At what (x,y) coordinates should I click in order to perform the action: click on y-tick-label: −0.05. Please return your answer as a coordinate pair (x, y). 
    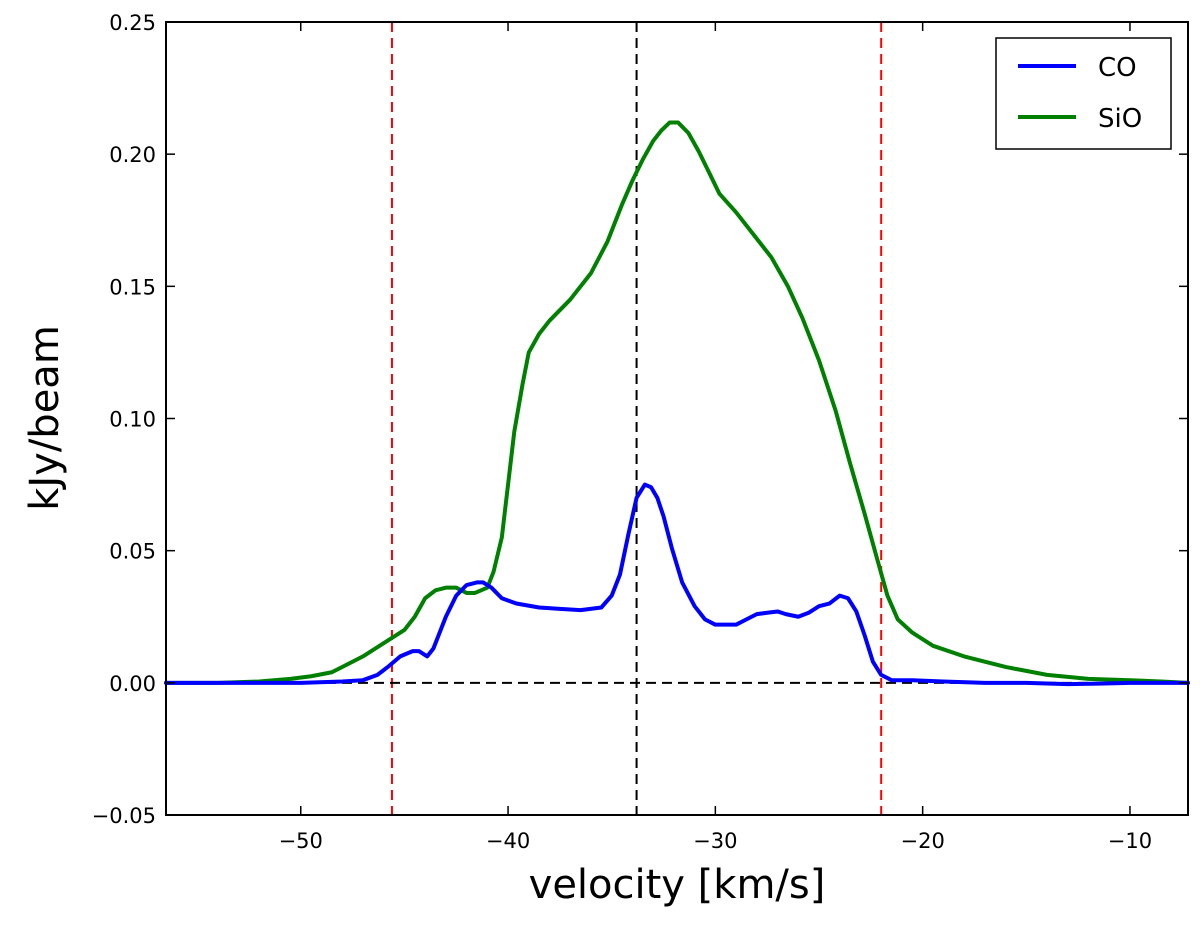
    Looking at the image, I should click on (124, 816).